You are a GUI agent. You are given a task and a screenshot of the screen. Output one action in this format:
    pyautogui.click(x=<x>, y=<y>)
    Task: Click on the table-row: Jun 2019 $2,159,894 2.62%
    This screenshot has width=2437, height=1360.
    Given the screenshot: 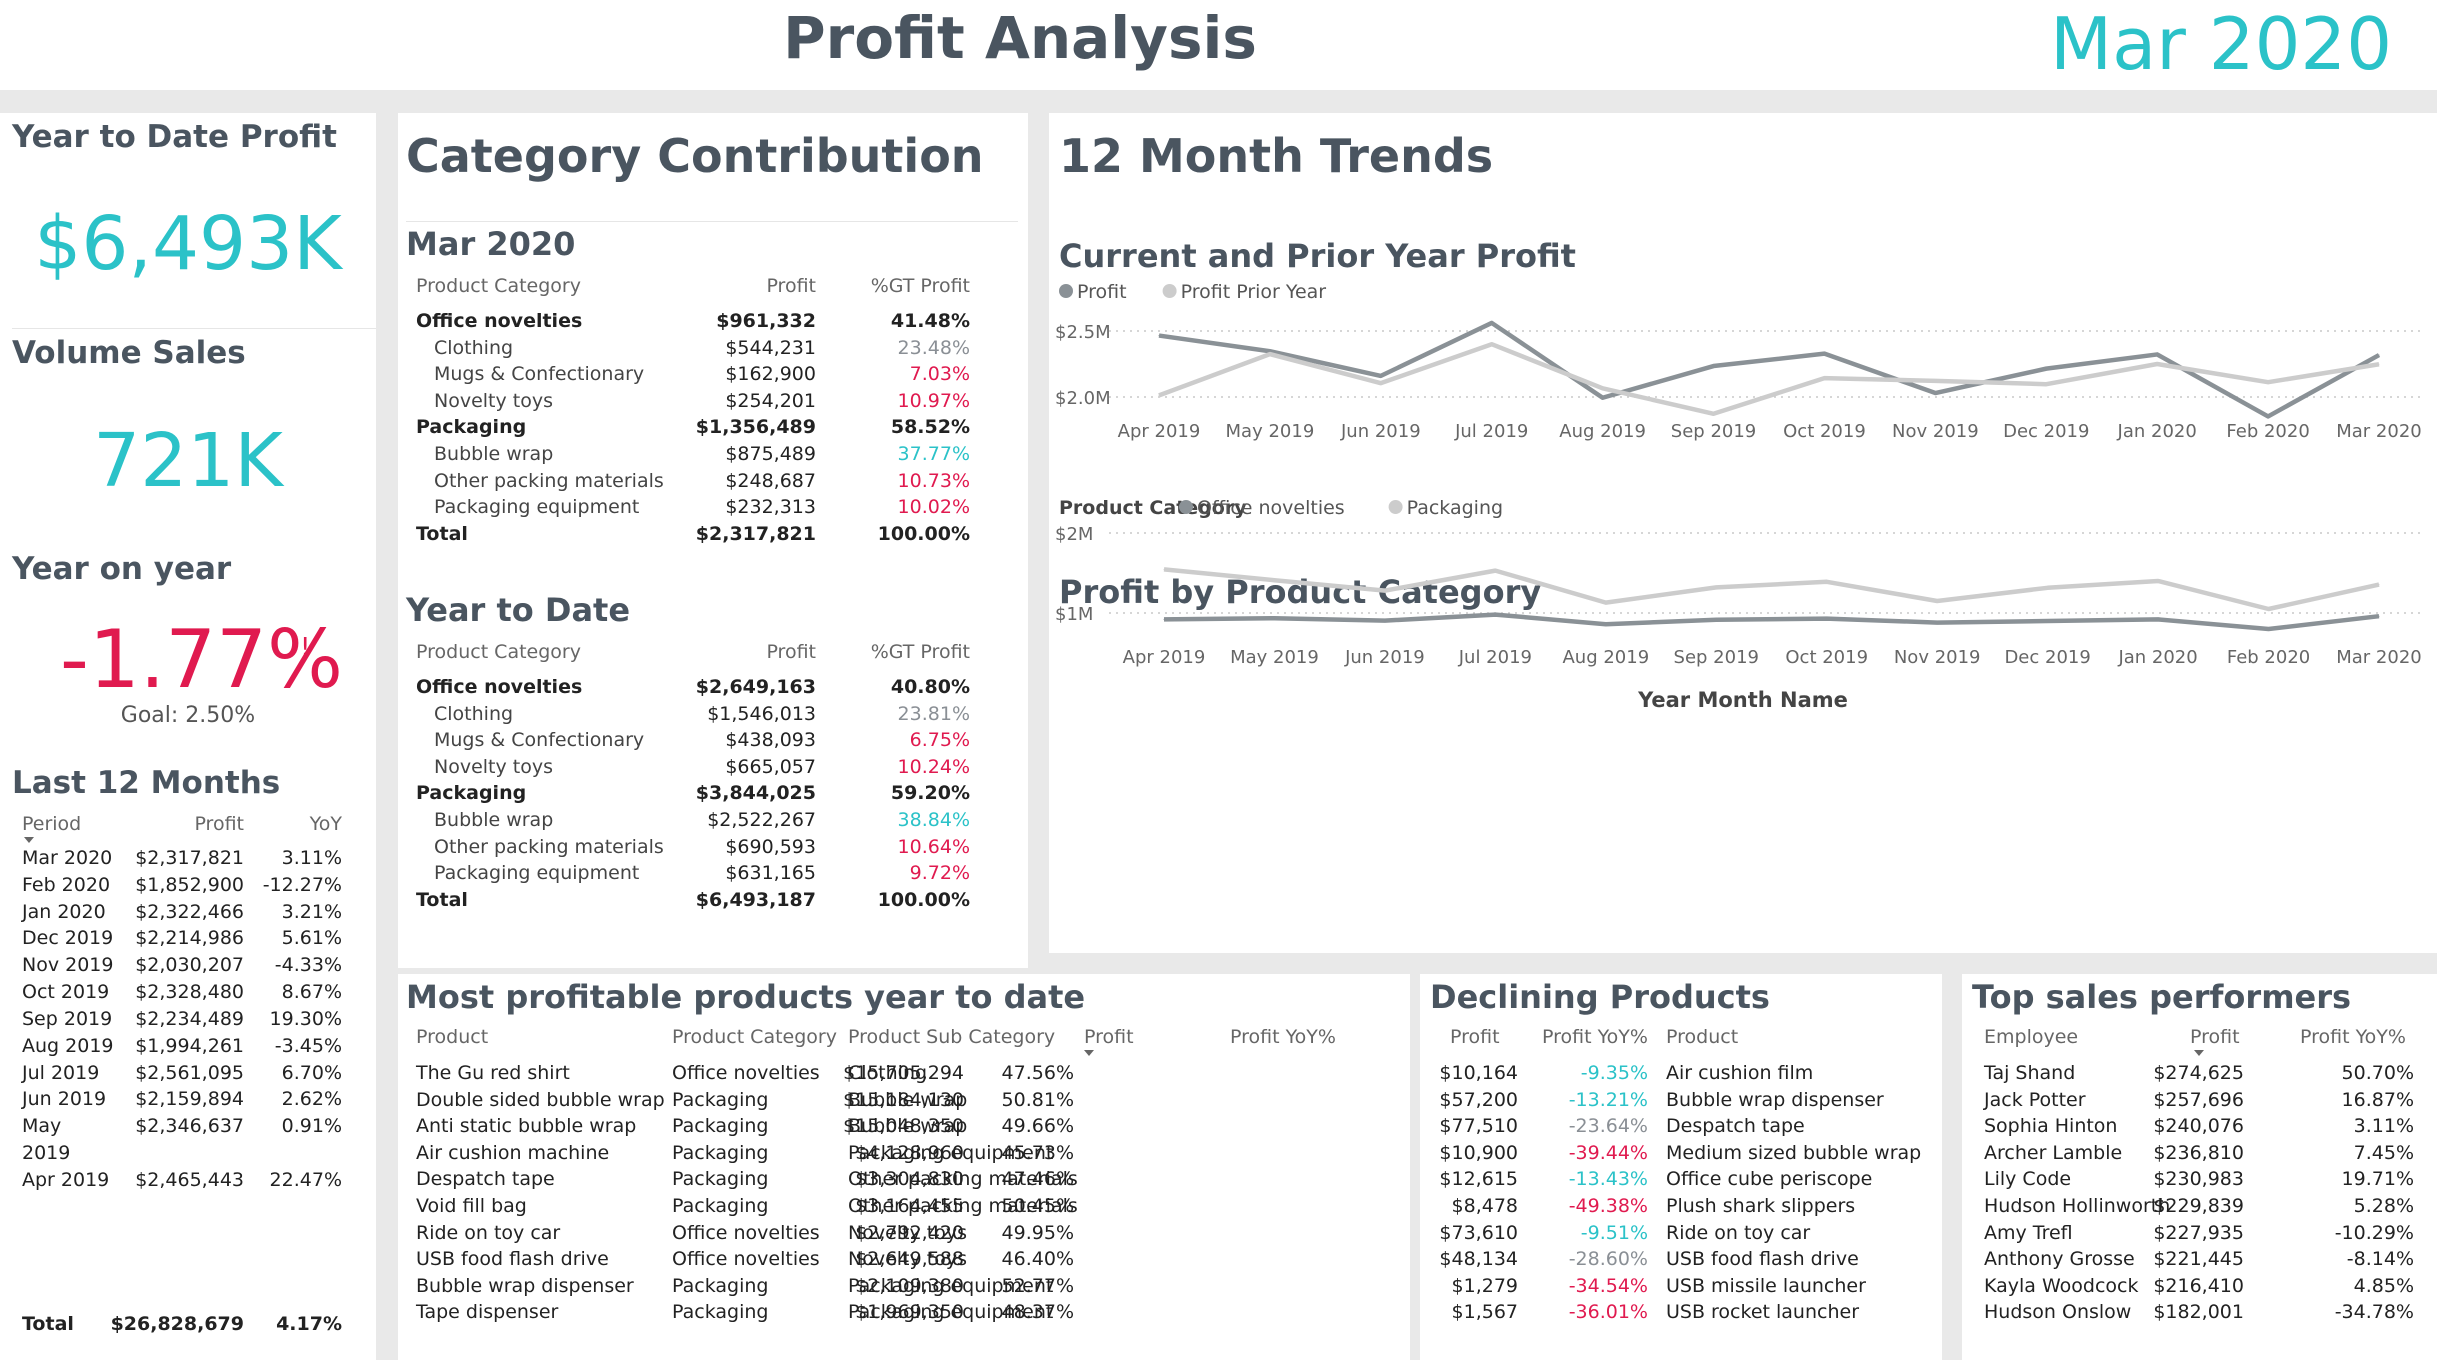 What is the action you would take?
    pyautogui.click(x=187, y=1101)
    